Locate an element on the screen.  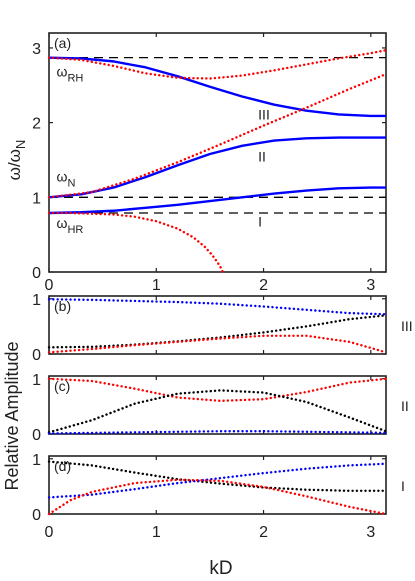
y-axis-label-omega: ω/ωN is located at coordinates (16, 160).